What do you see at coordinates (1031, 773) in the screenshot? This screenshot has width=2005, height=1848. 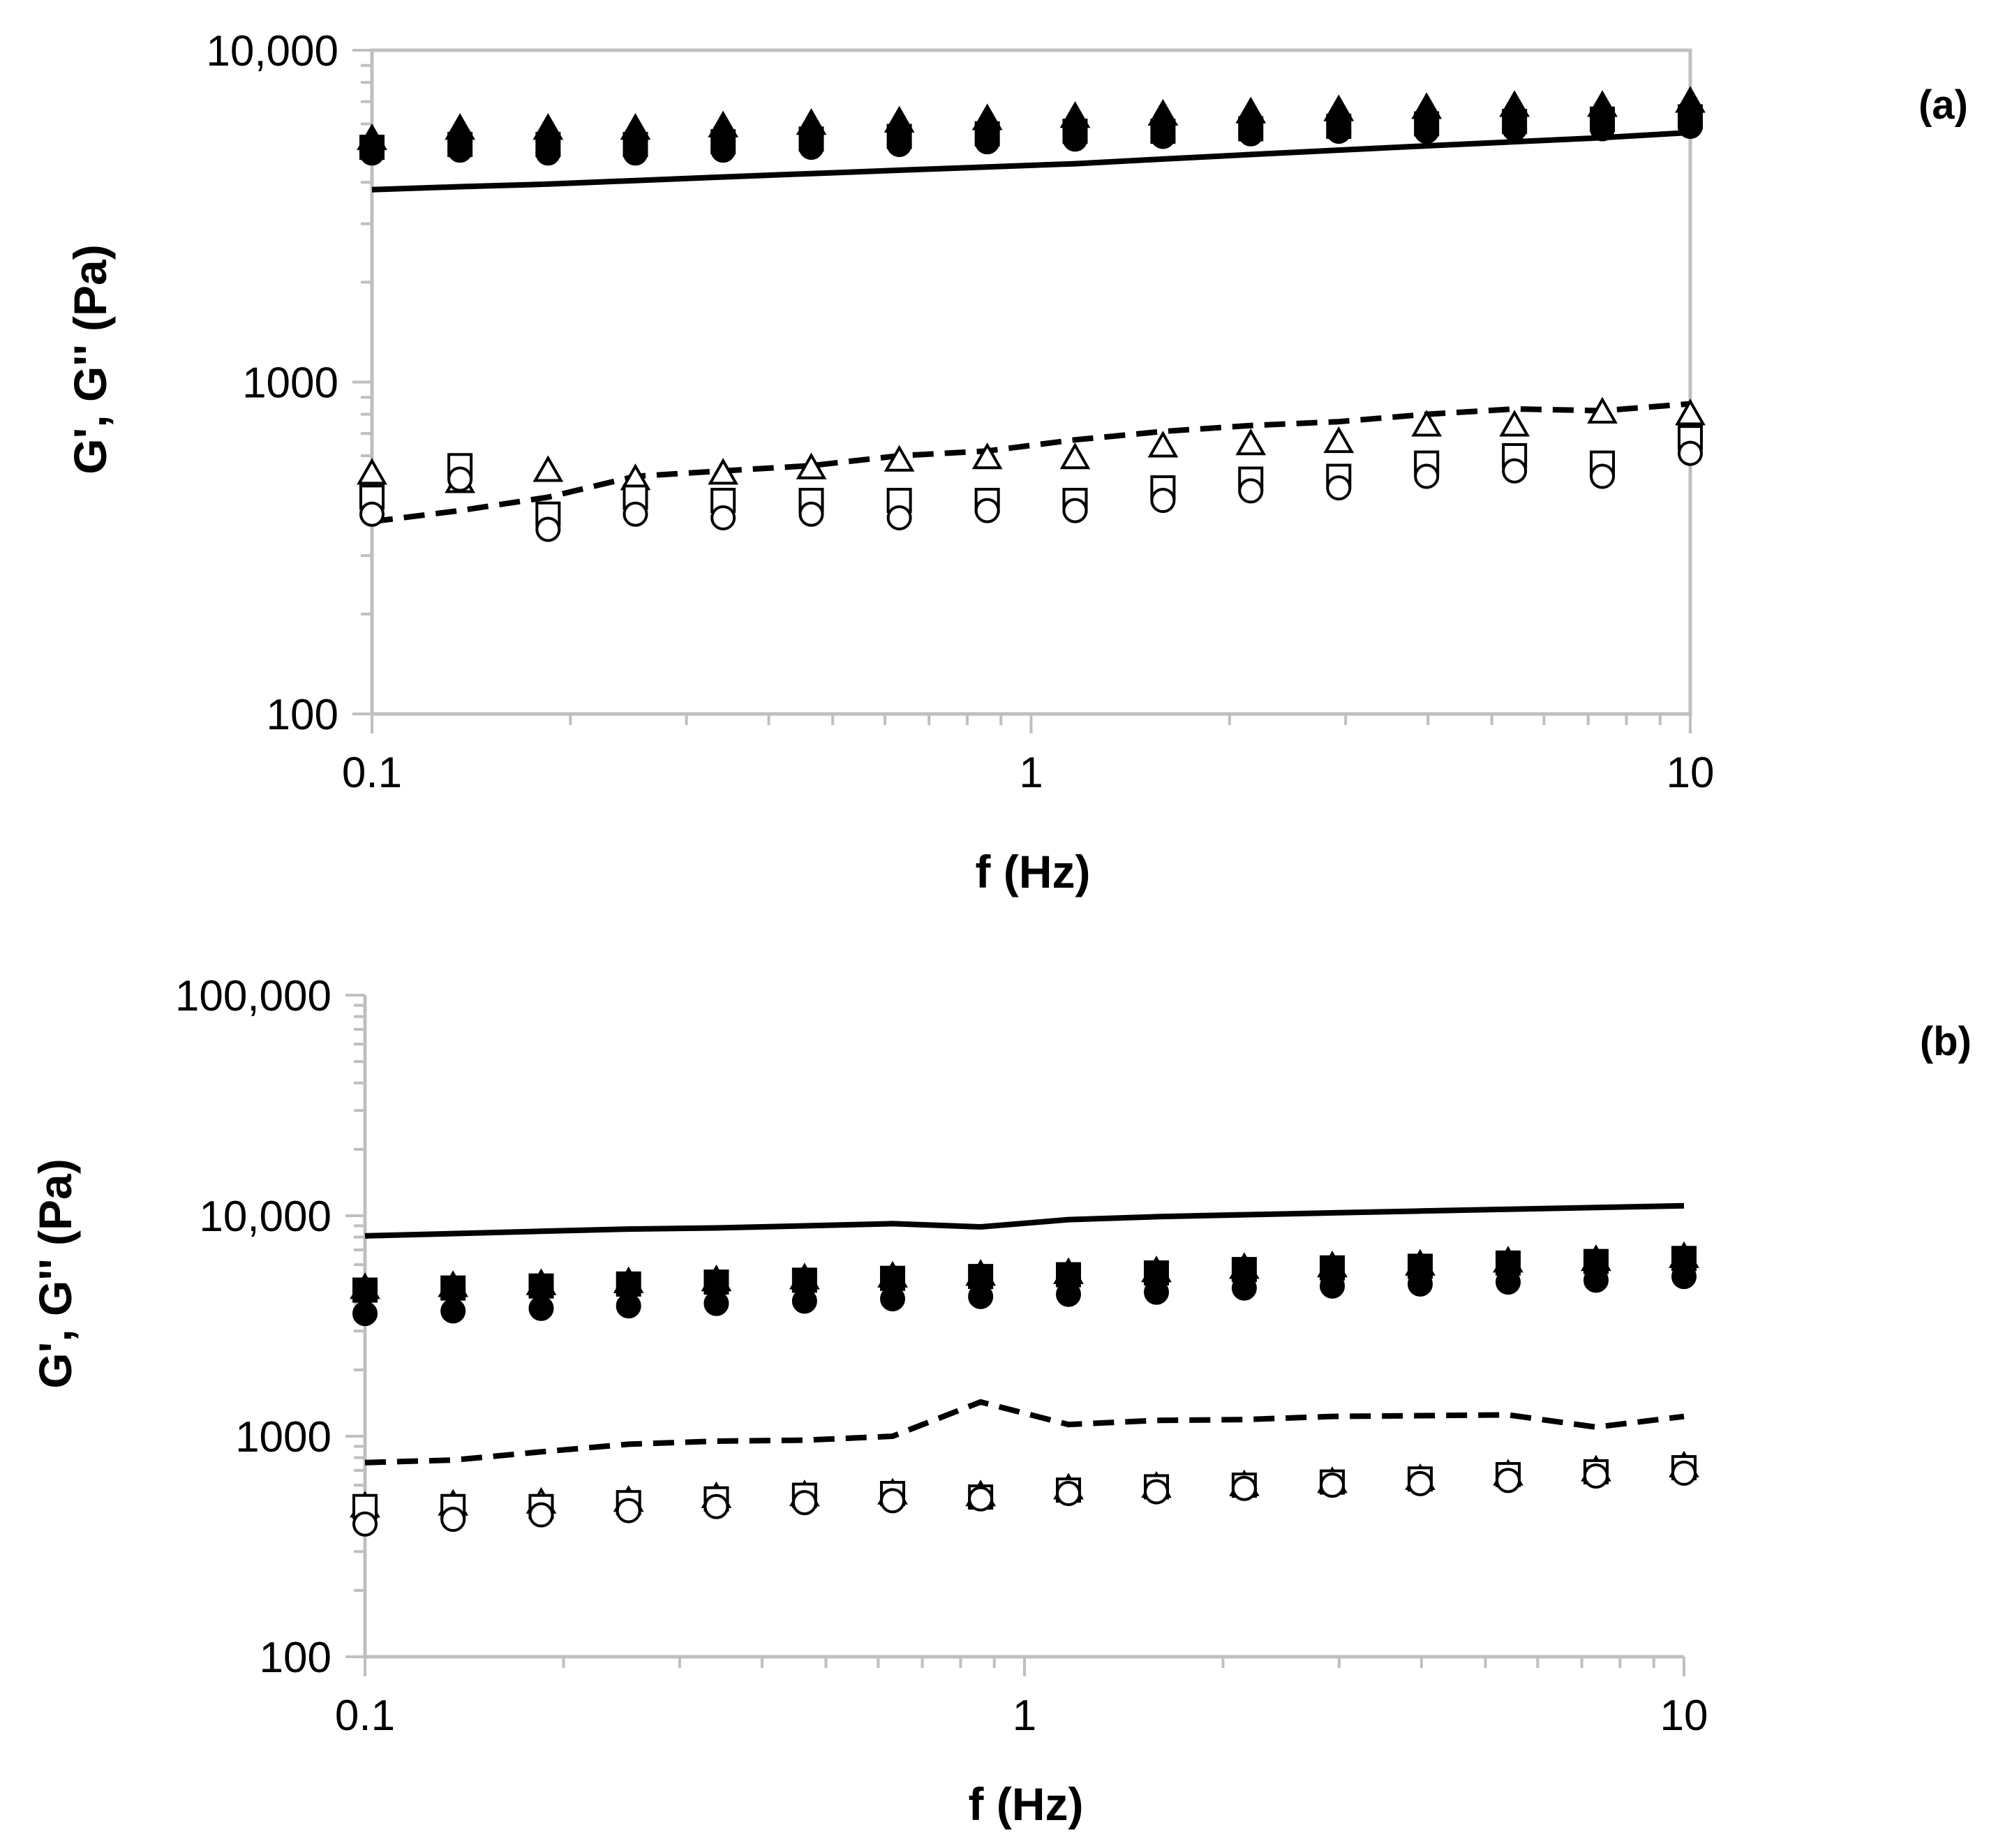 I see `x-tick-label: 1` at bounding box center [1031, 773].